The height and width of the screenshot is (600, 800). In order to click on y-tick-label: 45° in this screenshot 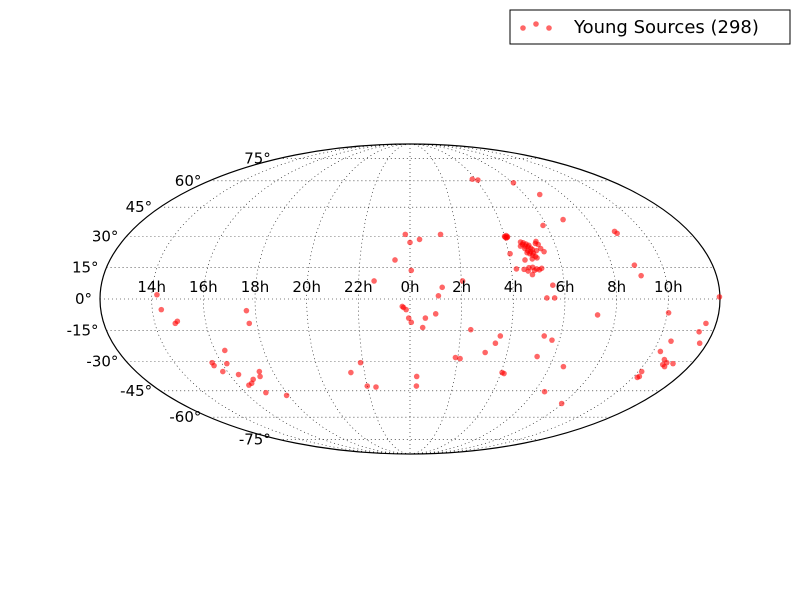, I will do `click(139, 207)`.